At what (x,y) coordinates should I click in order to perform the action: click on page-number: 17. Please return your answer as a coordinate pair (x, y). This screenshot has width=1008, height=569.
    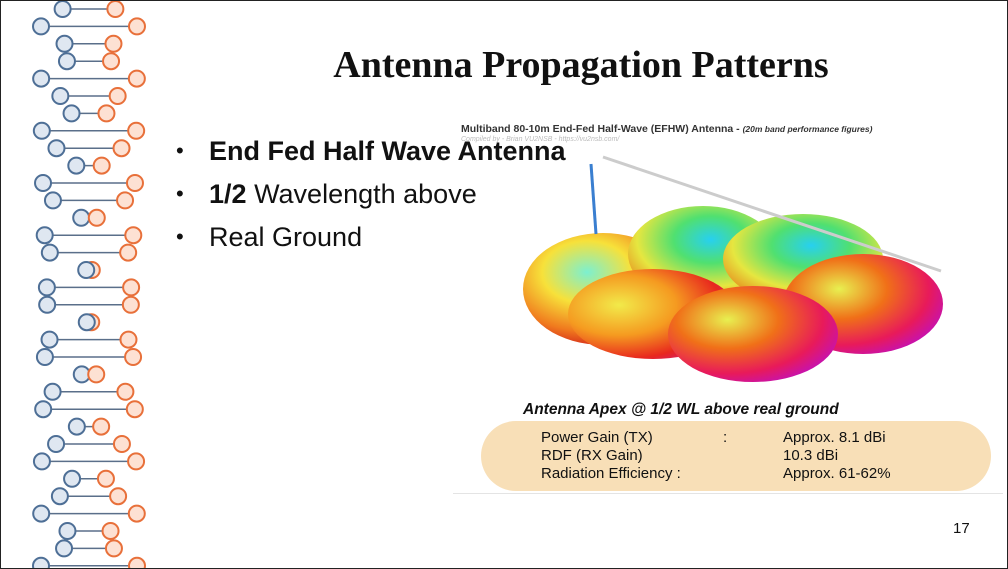
    Looking at the image, I should click on (961, 528).